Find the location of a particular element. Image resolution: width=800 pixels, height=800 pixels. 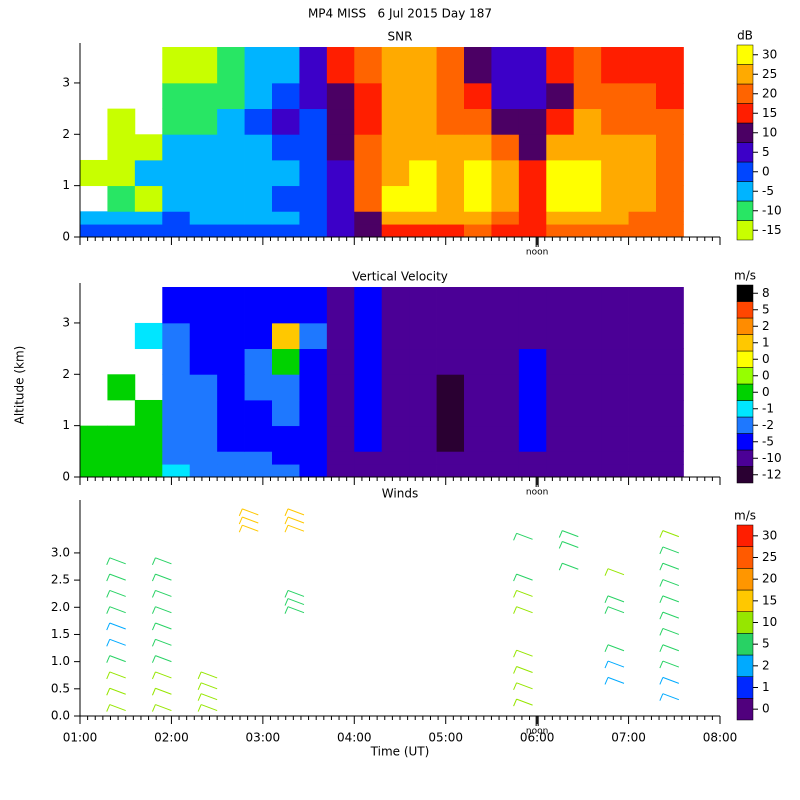

colorbar-tick-label: 2 is located at coordinates (766, 665).